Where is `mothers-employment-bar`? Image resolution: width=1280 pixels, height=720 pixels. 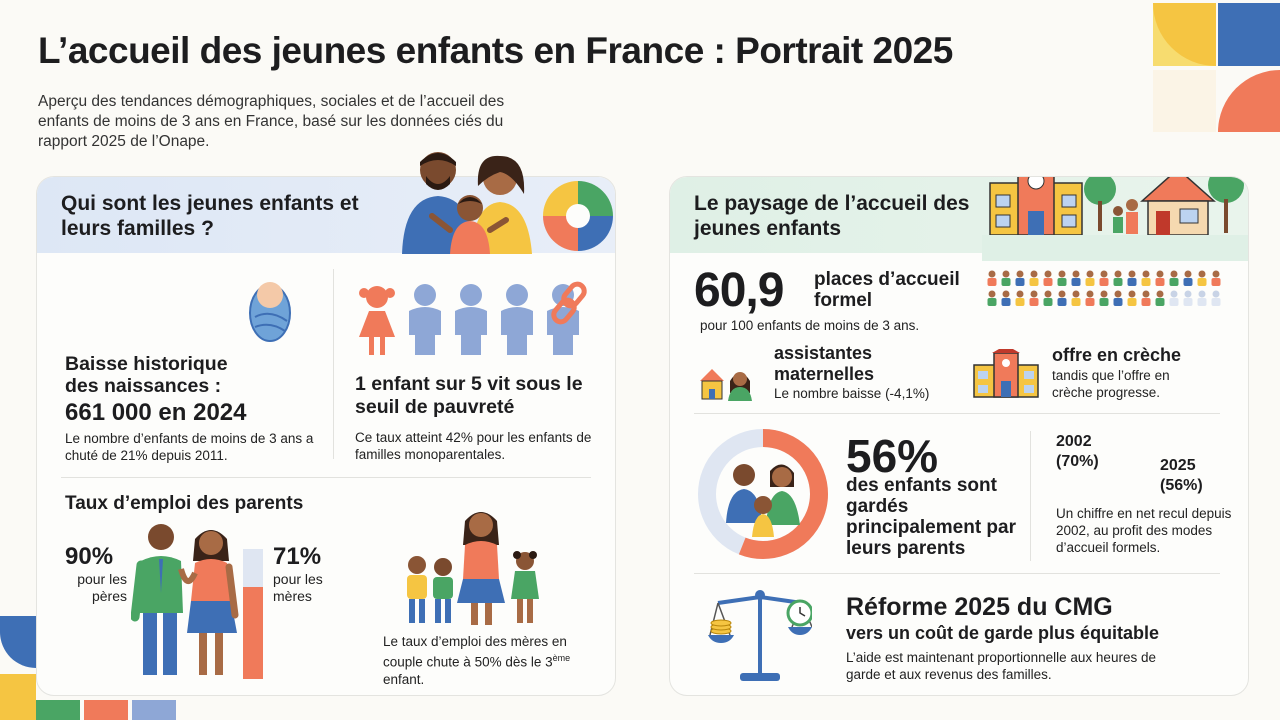
mothers-employment-bar is located at coordinates (253, 614).